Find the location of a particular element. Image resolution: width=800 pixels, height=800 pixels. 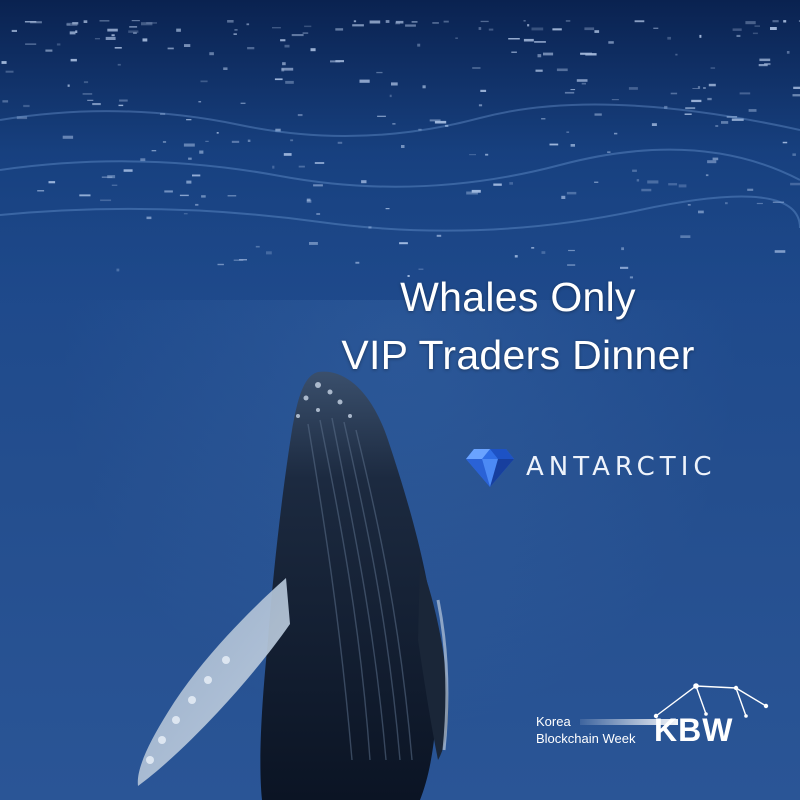

kbw-line-korea: Korea is located at coordinates (553, 721).